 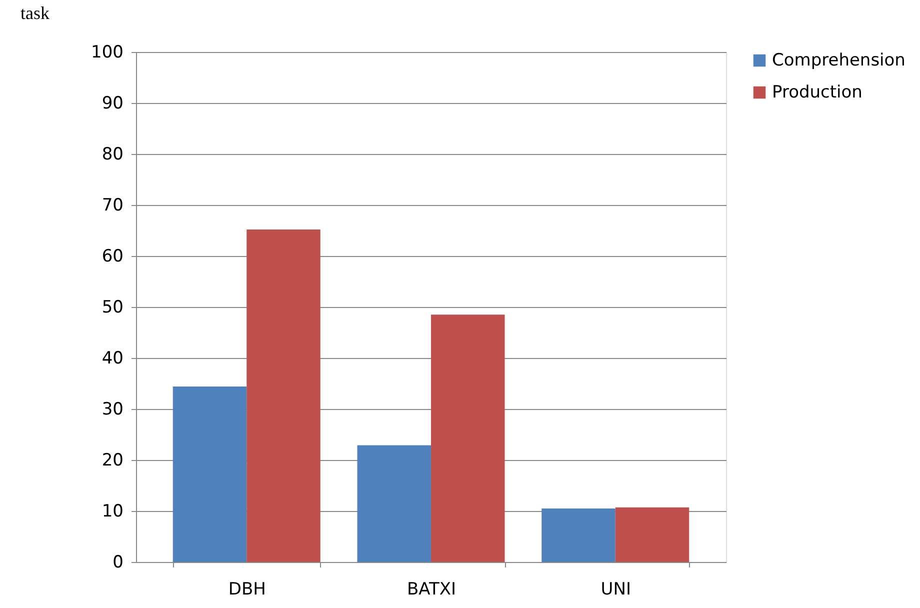 What do you see at coordinates (113, 308) in the screenshot?
I see `y-tick-label: 50` at bounding box center [113, 308].